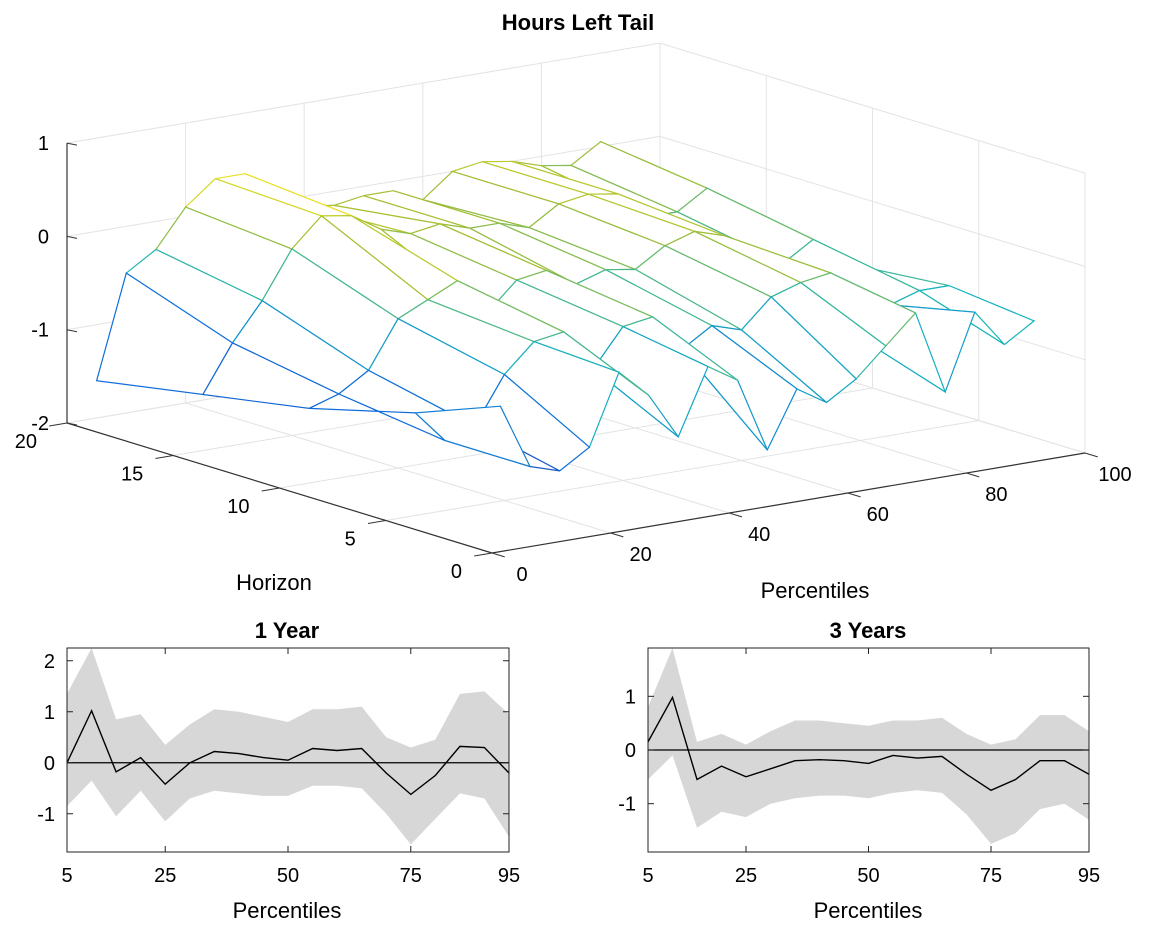 Image resolution: width=1167 pixels, height=927 pixels. I want to click on one-year-y-tick-label: 0, so click(49, 764).